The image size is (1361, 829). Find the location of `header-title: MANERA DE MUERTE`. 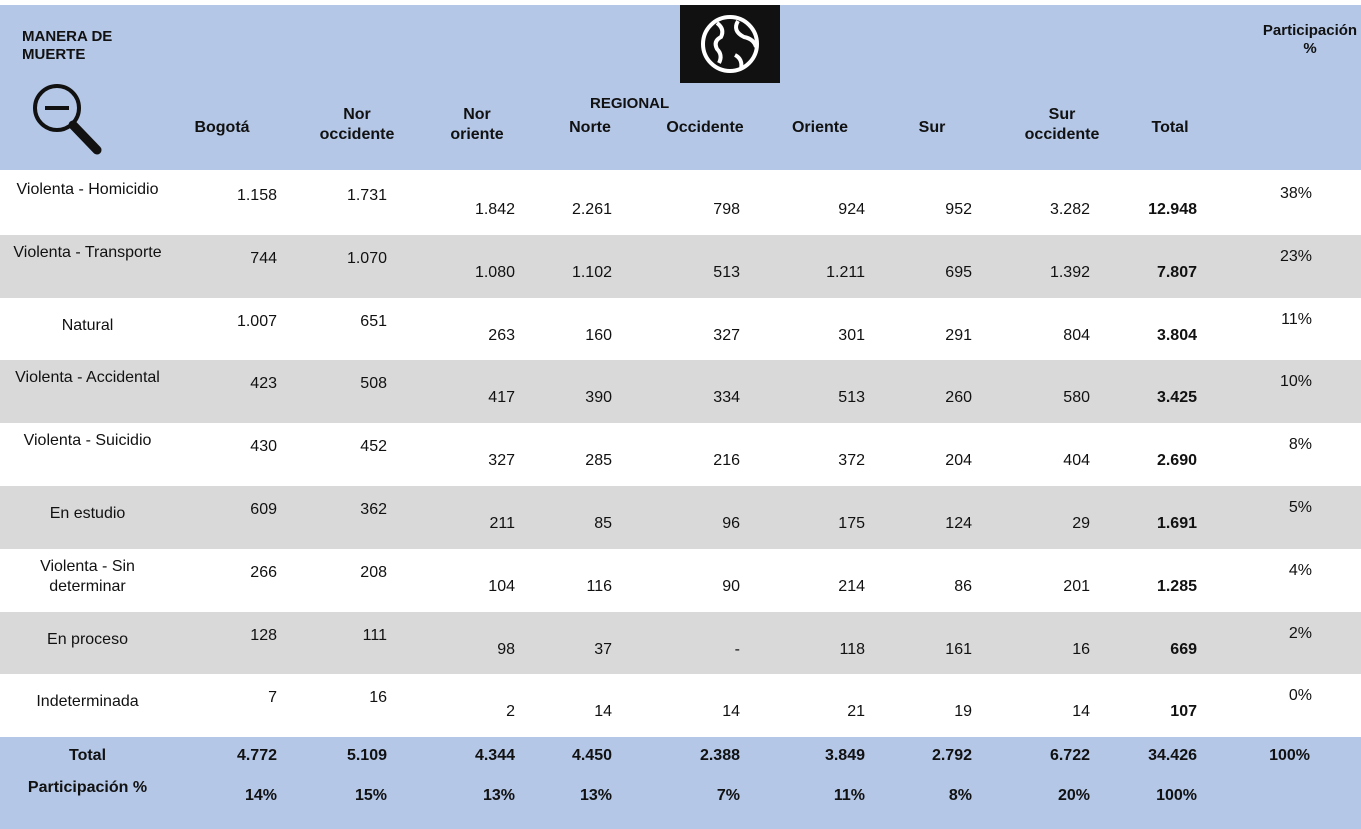

header-title: MANERA DE MUERTE is located at coordinates (67, 45).